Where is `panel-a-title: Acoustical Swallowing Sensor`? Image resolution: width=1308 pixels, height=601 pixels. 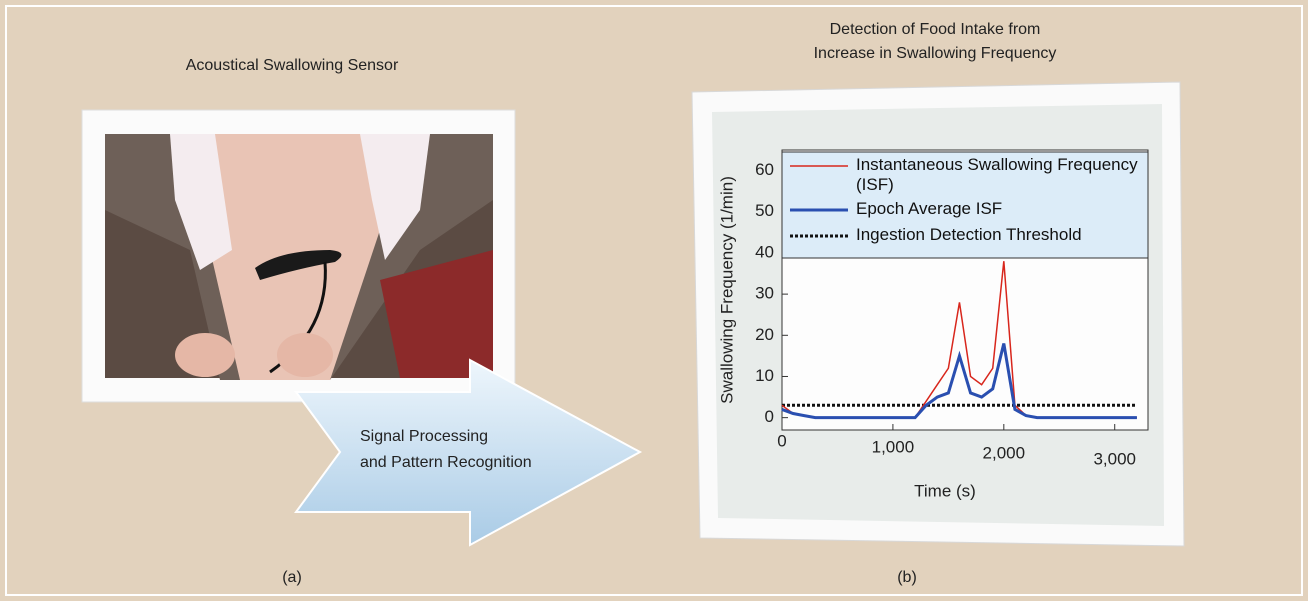 panel-a-title: Acoustical Swallowing Sensor is located at coordinates (292, 65).